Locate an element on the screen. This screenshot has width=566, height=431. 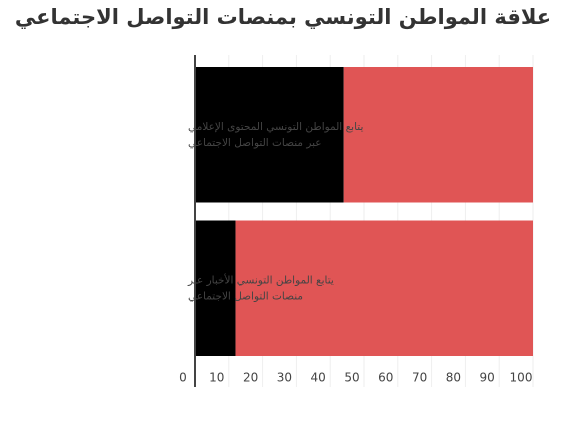
x-tick-label: 80 is located at coordinates (453, 378).